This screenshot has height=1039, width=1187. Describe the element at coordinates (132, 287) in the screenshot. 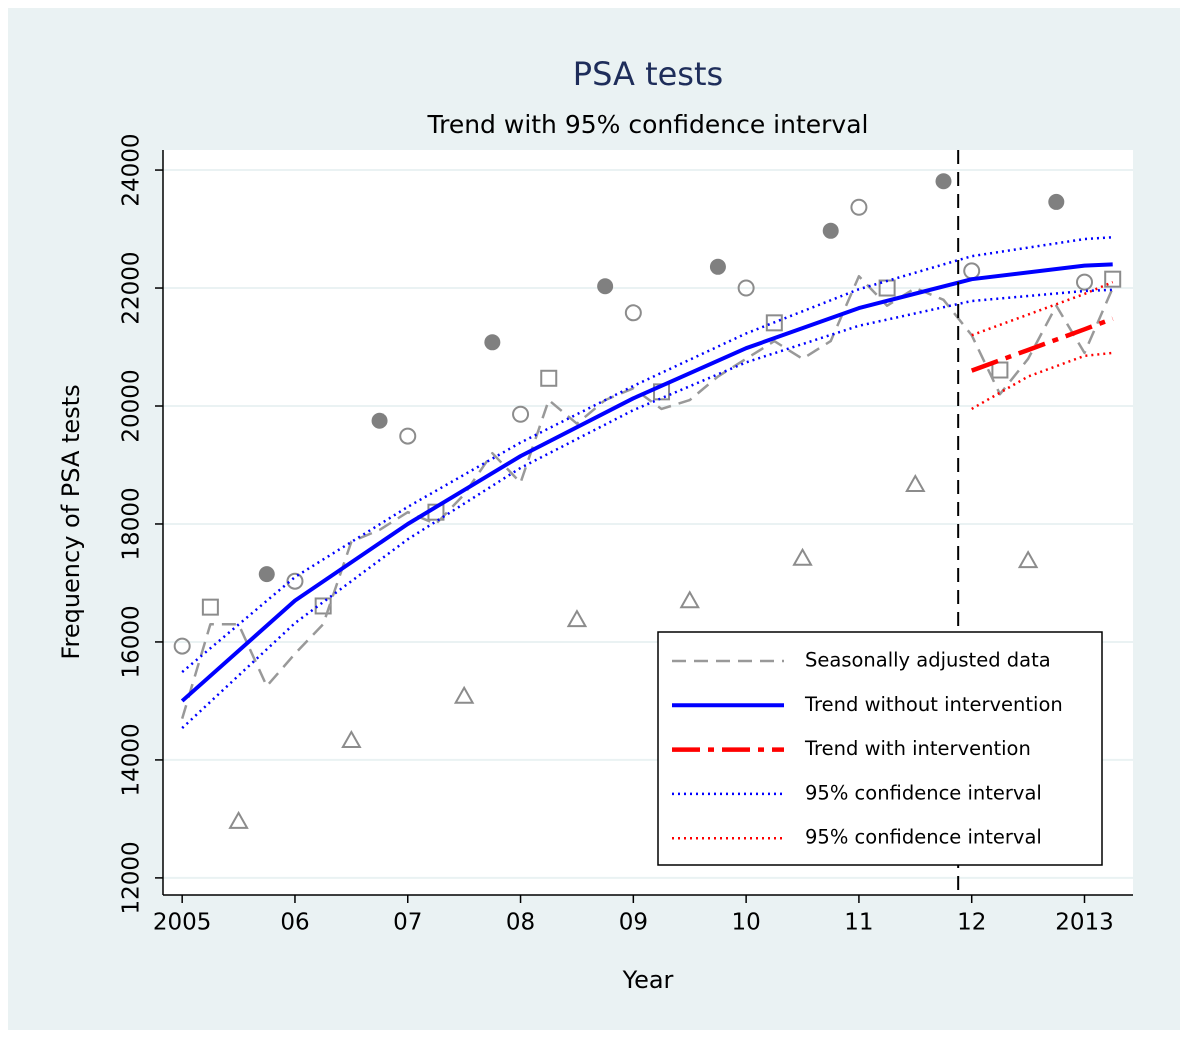

I see `y-tick-label: 22000` at that location.